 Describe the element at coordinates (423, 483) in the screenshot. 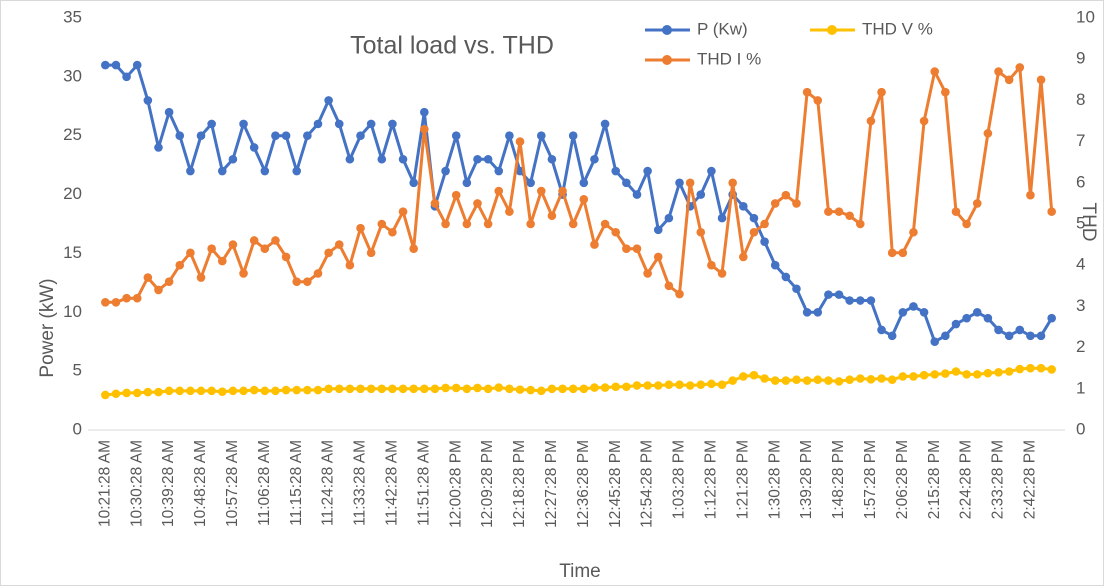

I see `x-tick-label: 11:51:28 AM` at that location.